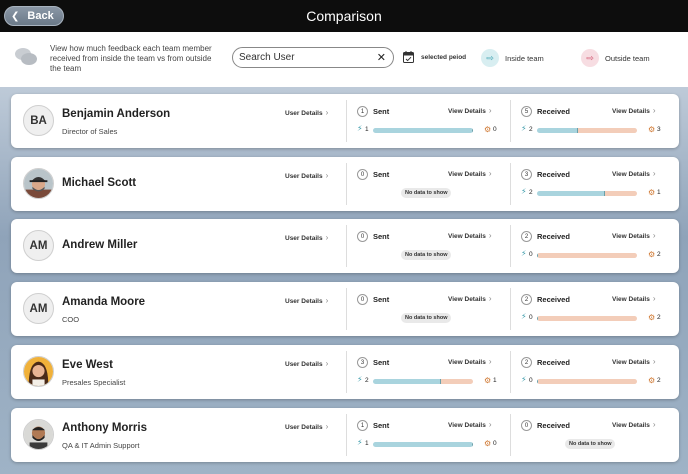 This screenshot has width=688, height=474. Describe the element at coordinates (590, 444) in the screenshot. I see `received-no-data-badge: No data to show` at that location.